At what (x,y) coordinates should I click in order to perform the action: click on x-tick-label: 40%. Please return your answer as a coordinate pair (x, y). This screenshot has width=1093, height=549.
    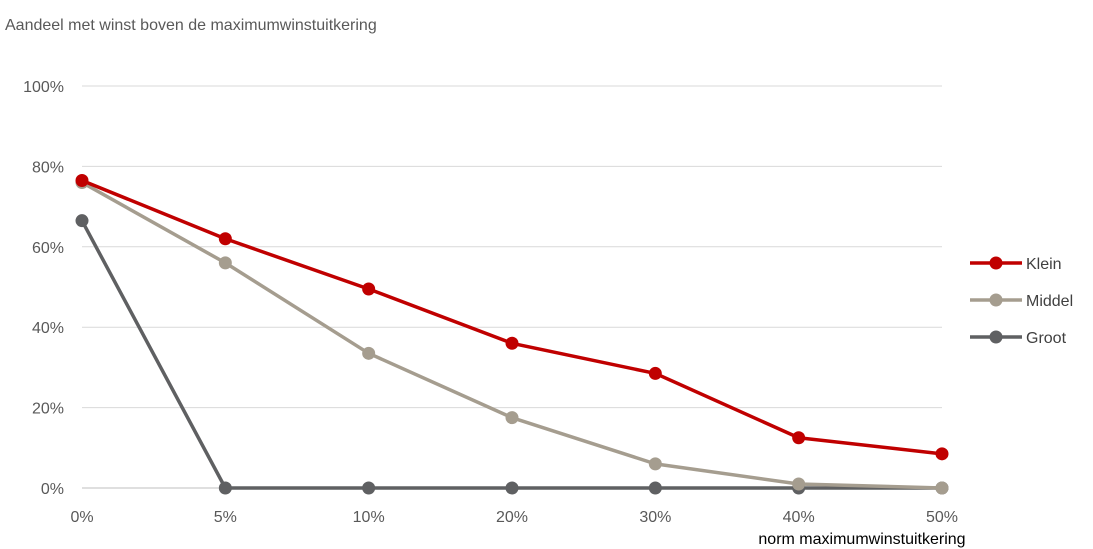
    Looking at the image, I should click on (799, 517).